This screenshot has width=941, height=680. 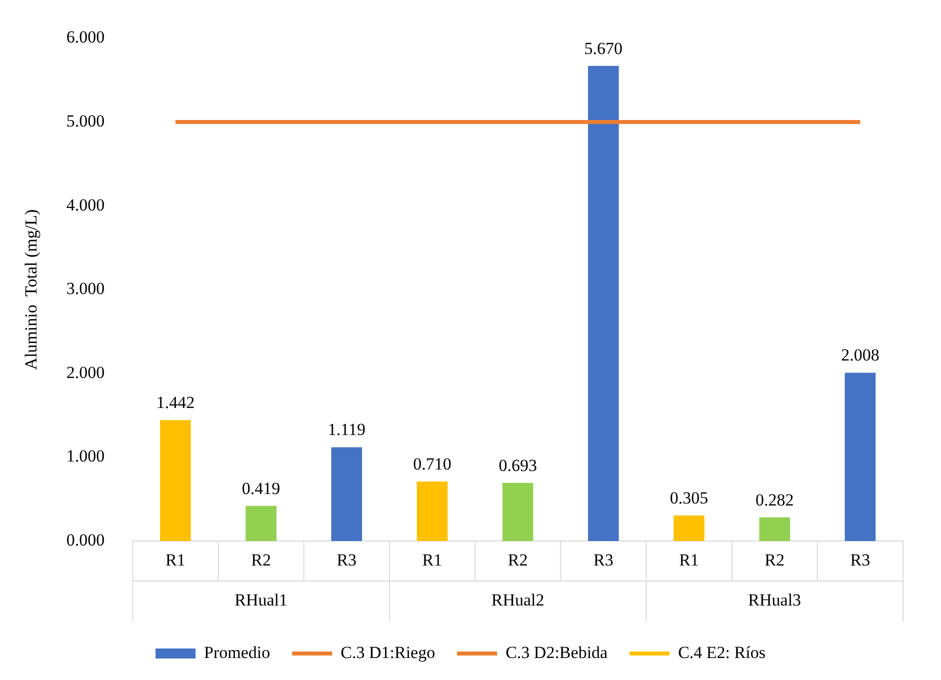 What do you see at coordinates (347, 430) in the screenshot?
I see `data-label: 1.119` at bounding box center [347, 430].